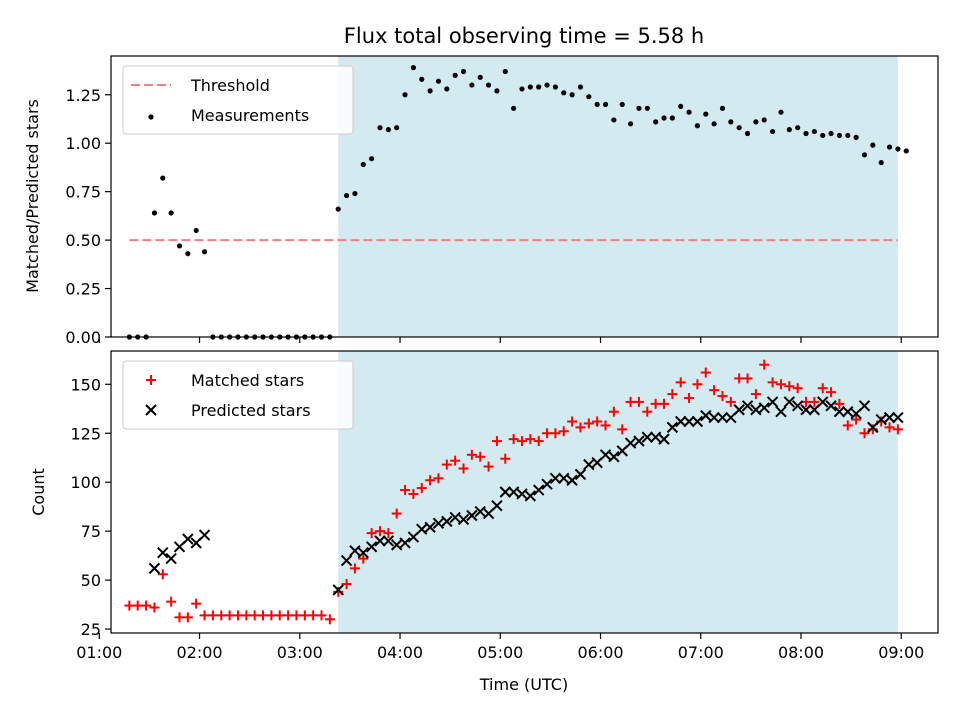  Describe the element at coordinates (400, 652) in the screenshot. I see `x-tick-label: 04:00` at that location.